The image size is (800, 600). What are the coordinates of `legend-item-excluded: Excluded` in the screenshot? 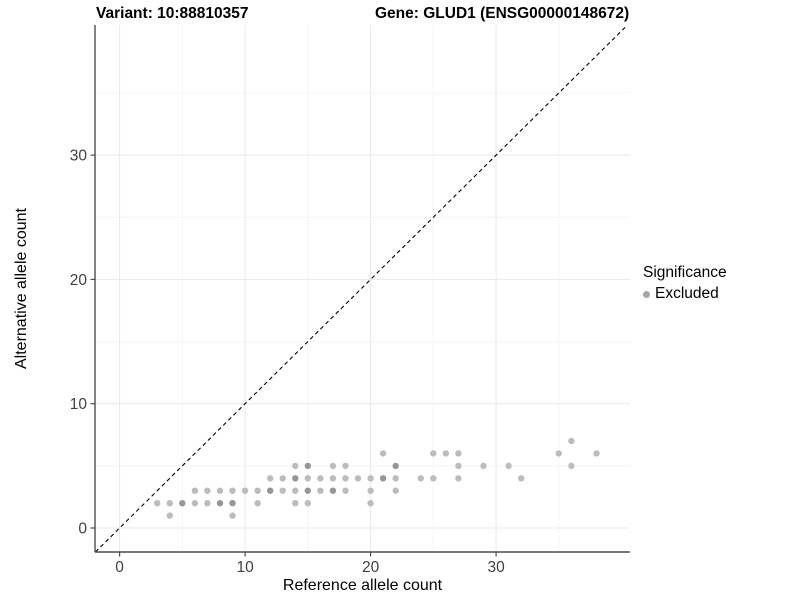 It's located at (685, 294).